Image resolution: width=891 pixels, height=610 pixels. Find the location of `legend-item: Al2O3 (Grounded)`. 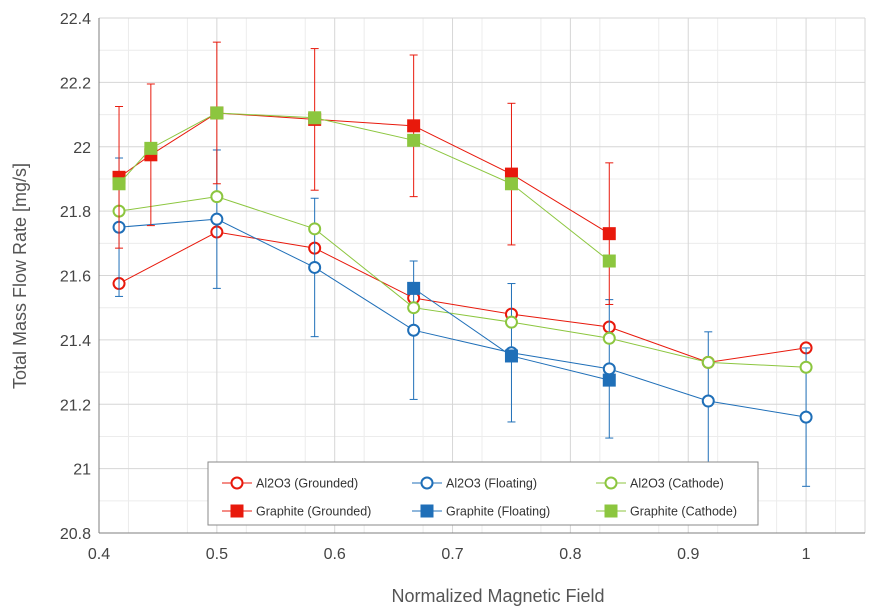

legend-item: Al2O3 (Grounded) is located at coordinates (290, 483).